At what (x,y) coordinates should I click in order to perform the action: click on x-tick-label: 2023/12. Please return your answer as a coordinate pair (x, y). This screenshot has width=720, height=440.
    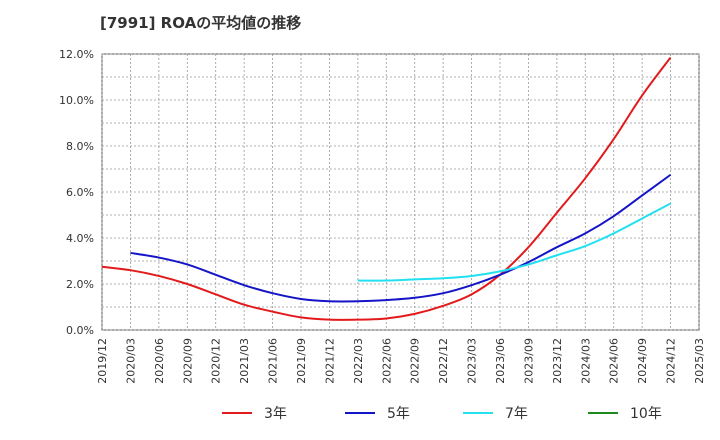
    Looking at the image, I should click on (557, 361).